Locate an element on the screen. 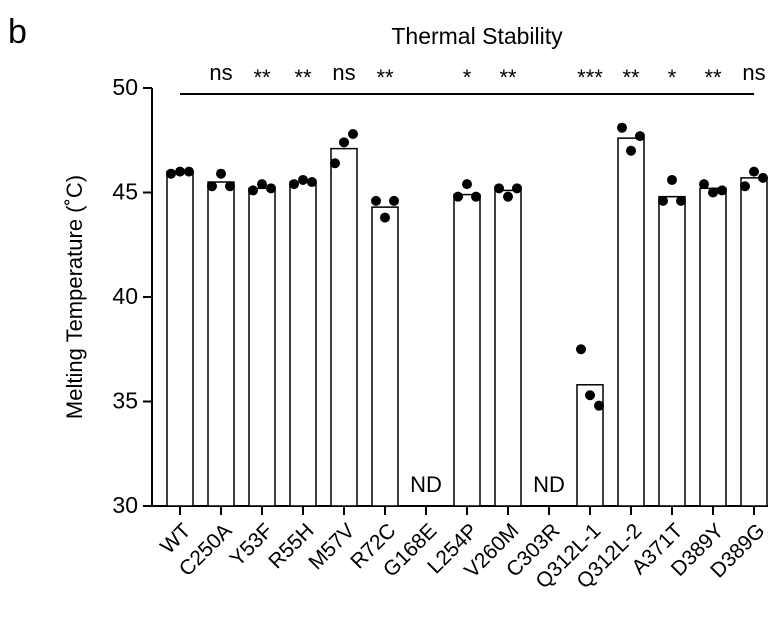  y-axis-label: Melting Temperature (˚C) is located at coordinates (74, 297).